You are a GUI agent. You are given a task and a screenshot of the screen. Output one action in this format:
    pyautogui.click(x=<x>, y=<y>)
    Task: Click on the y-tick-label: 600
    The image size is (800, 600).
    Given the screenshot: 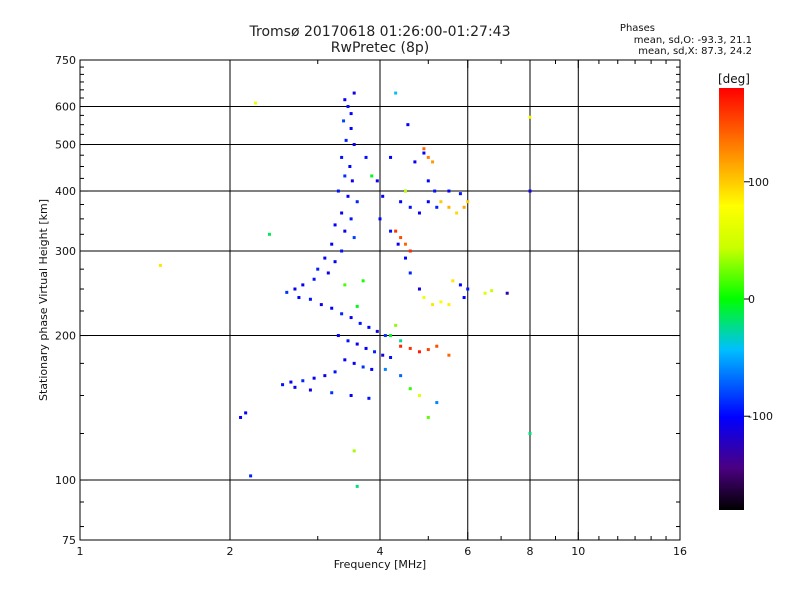 What is the action you would take?
    pyautogui.click(x=65, y=107)
    